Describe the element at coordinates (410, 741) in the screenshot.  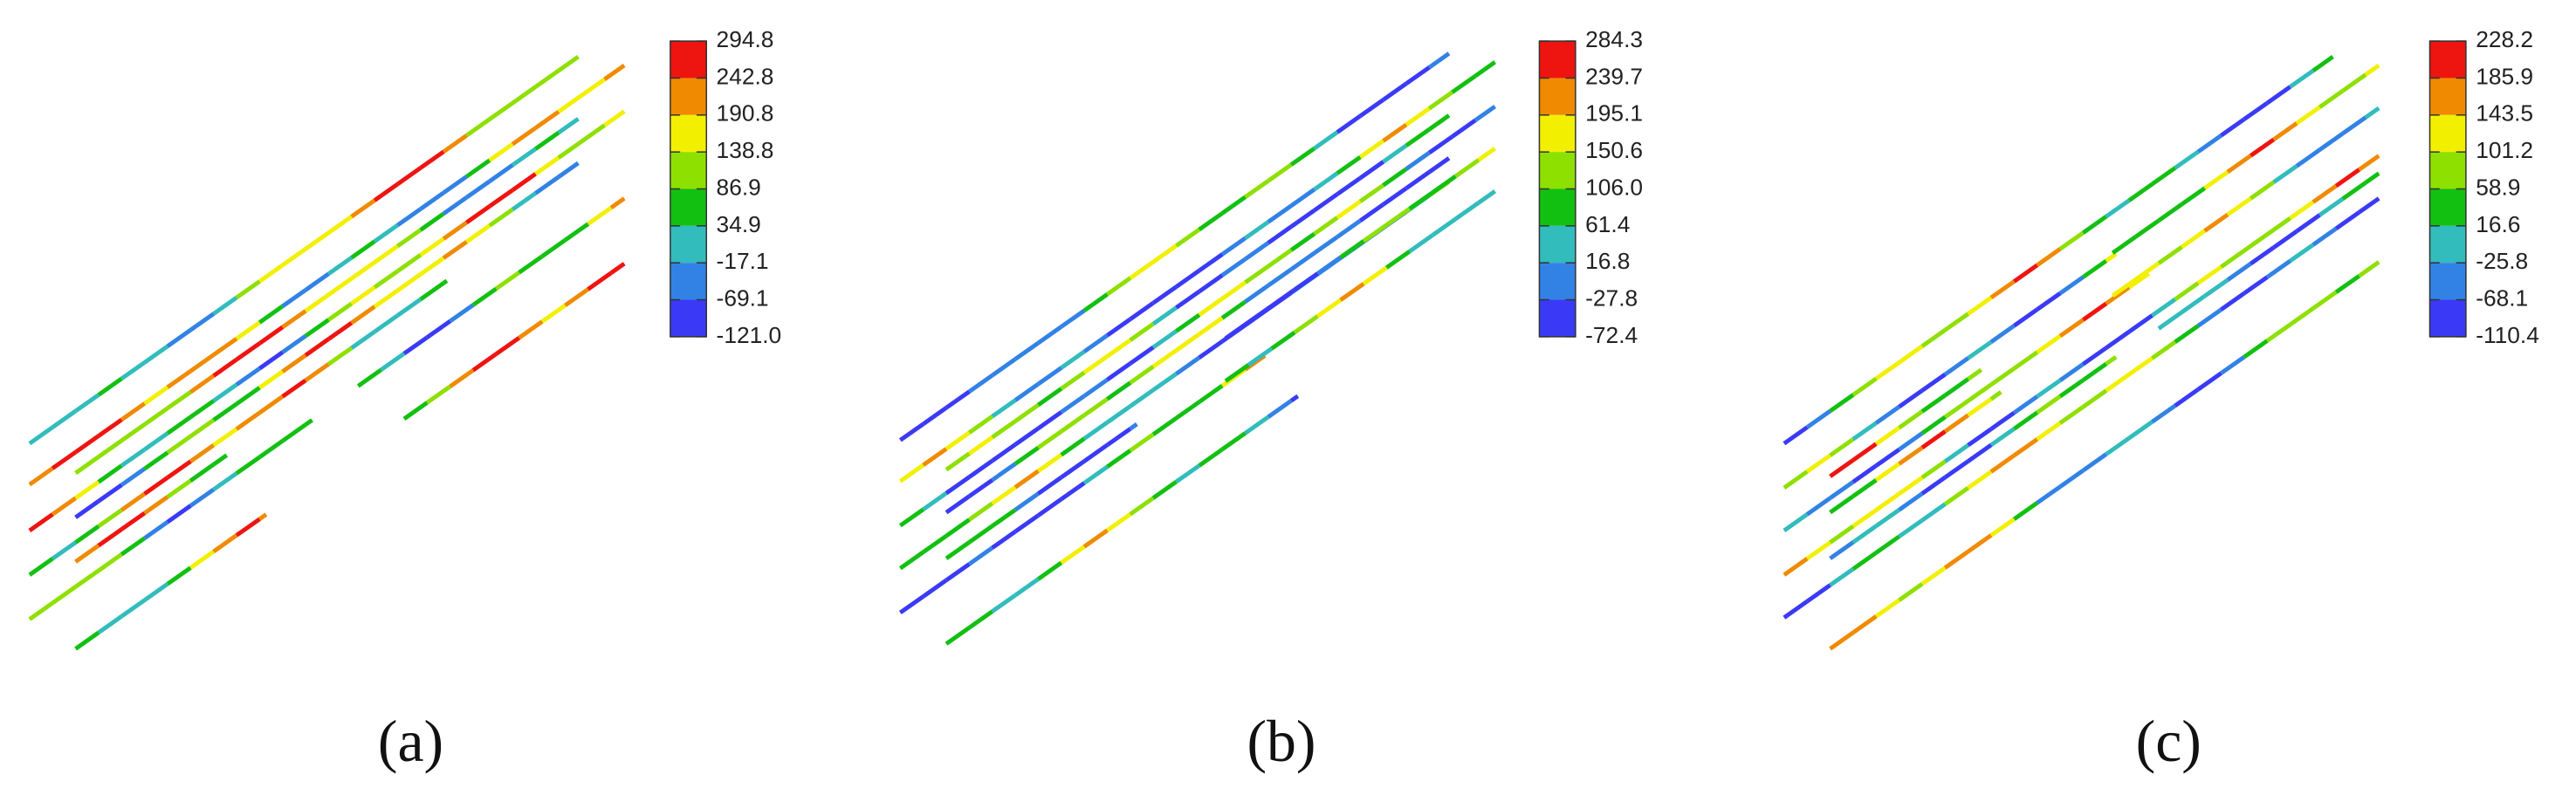
I see `panel-caption: (a)` at that location.